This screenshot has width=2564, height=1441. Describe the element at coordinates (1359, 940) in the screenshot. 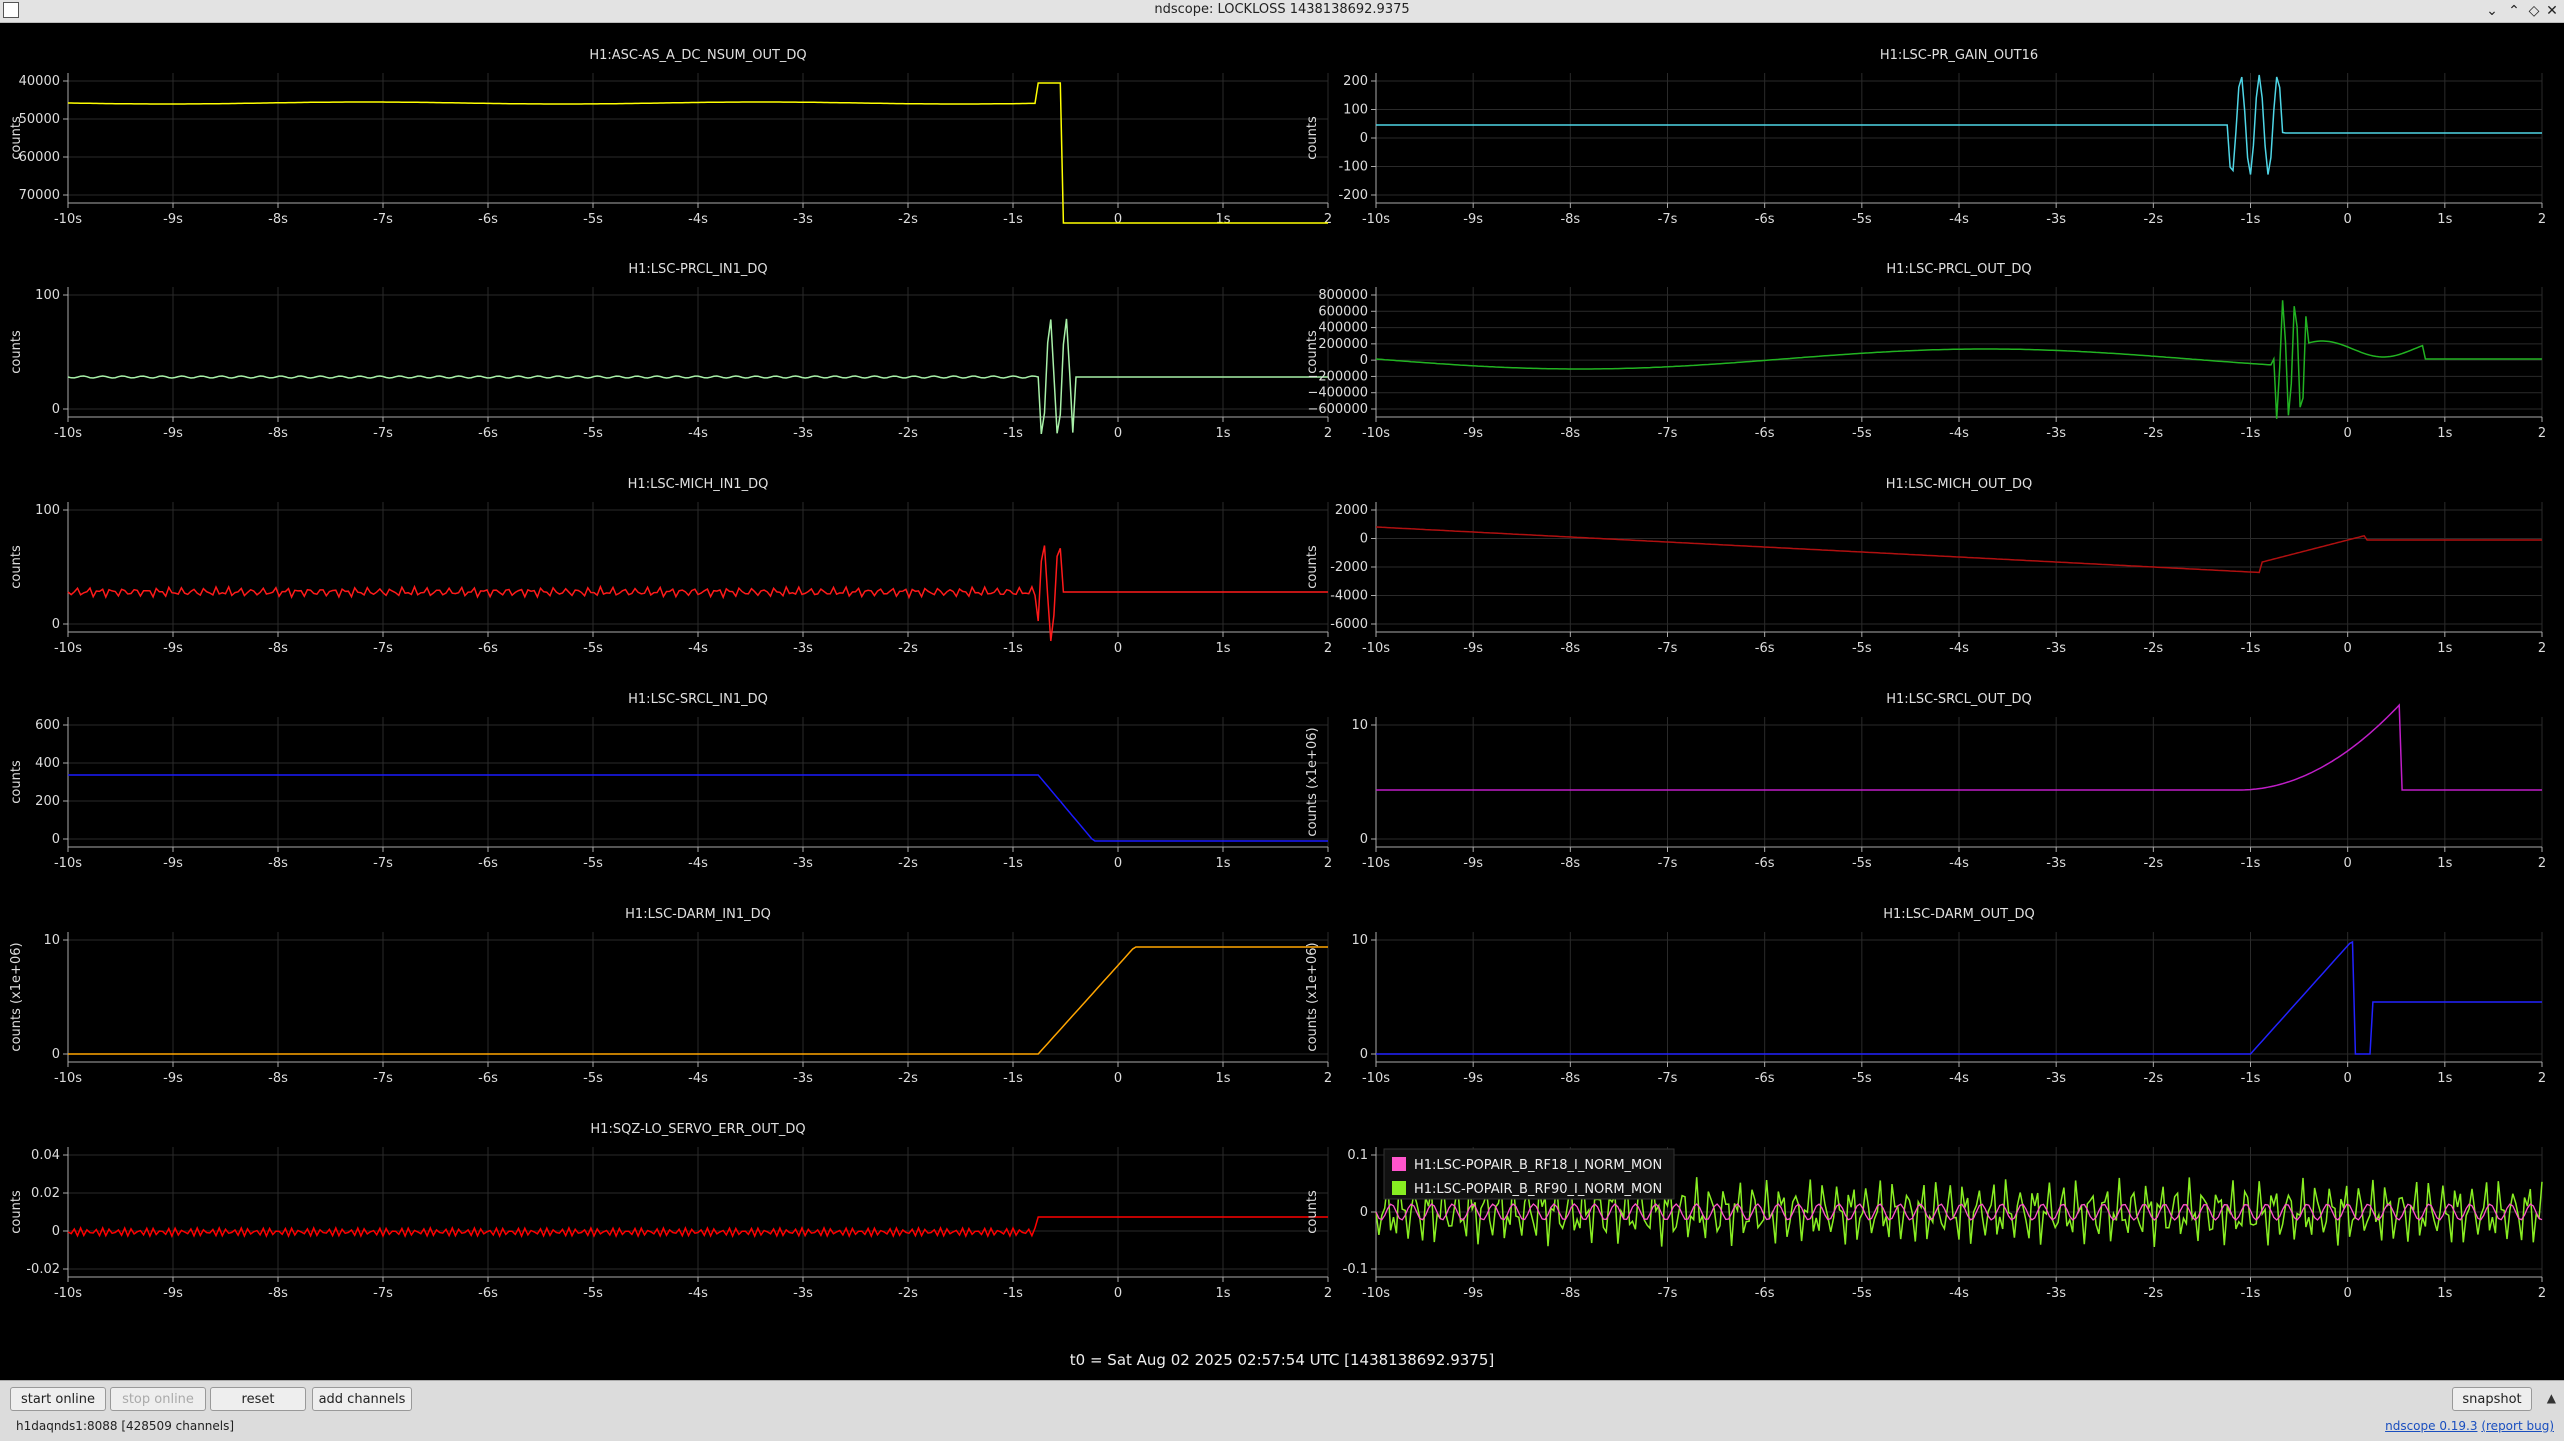

I see `y-tick-label: 10` at that location.